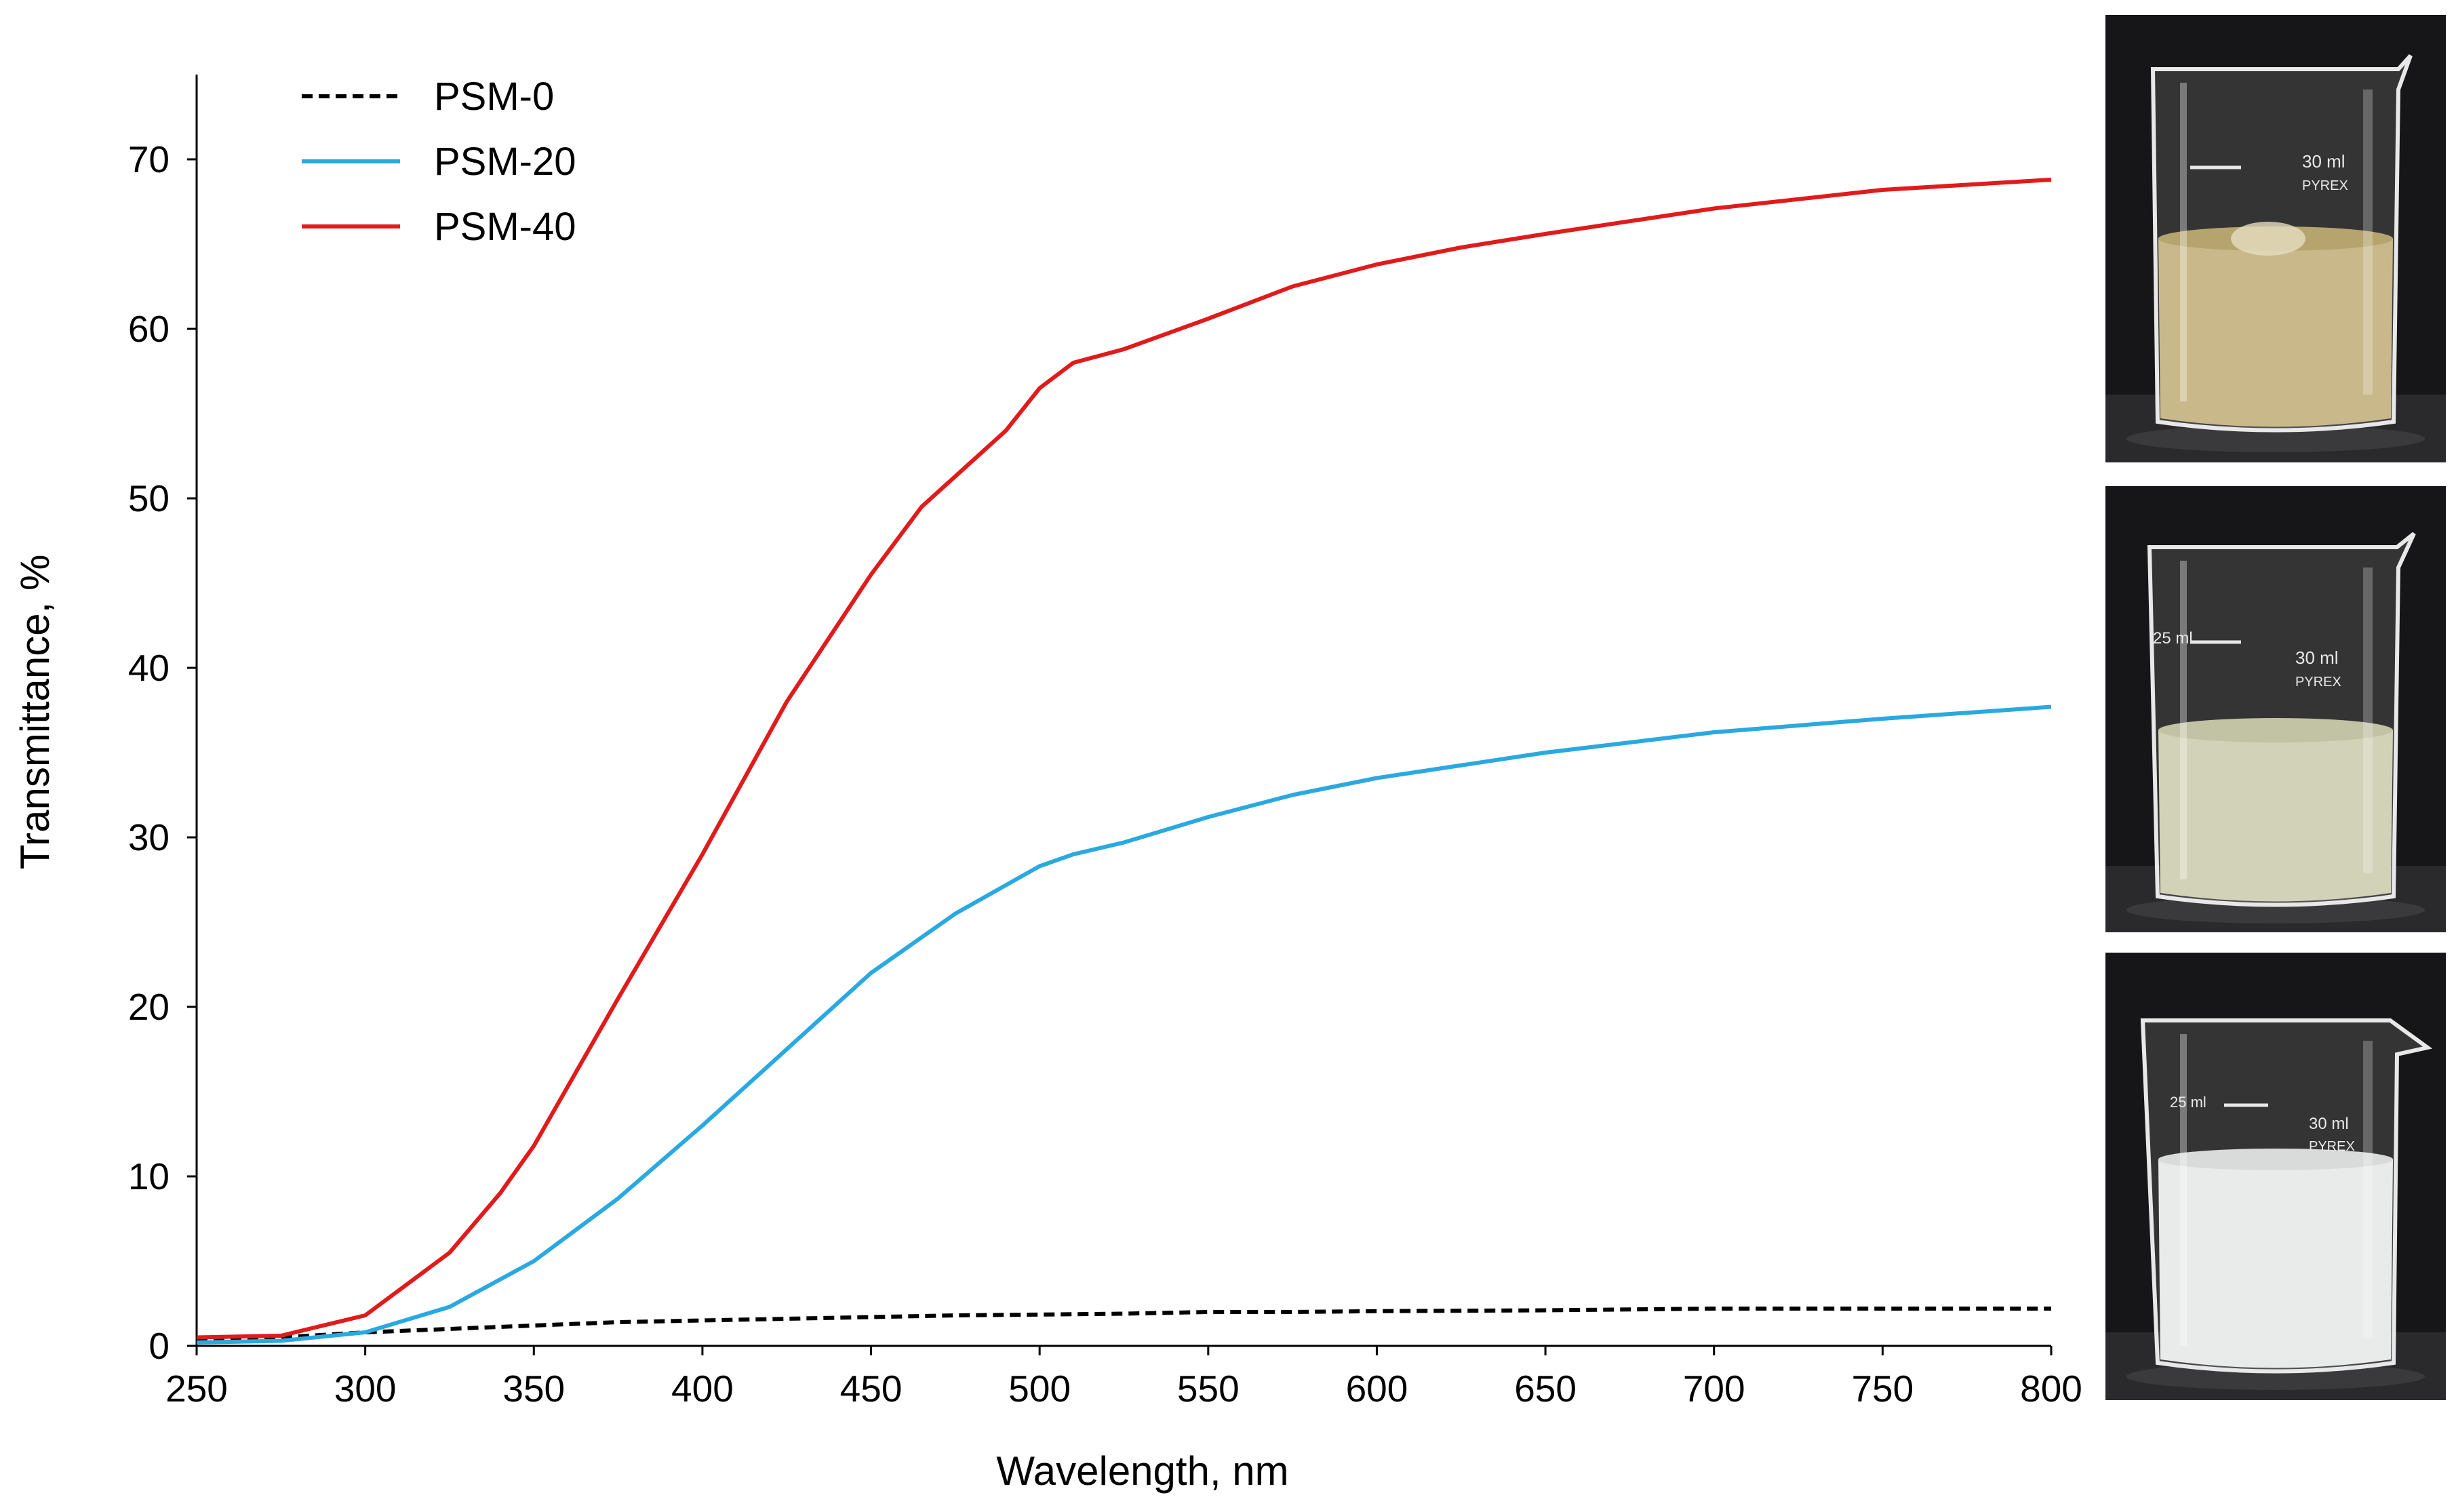 The image size is (2456, 1512). I want to click on beaker-2-image: 25 ml 30 ml PYREX, so click(2275, 709).